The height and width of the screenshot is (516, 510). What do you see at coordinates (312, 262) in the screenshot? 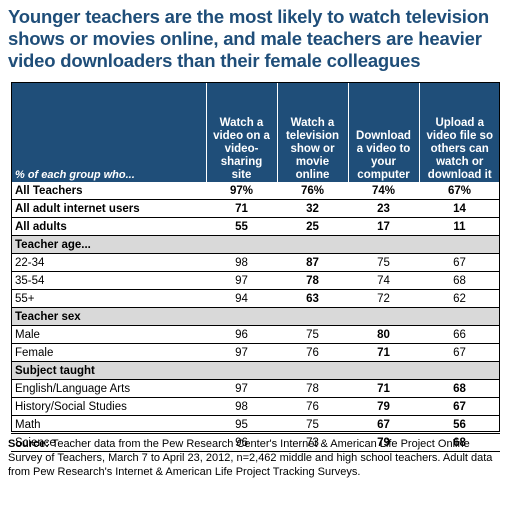
I see `data-cell: 87` at bounding box center [312, 262].